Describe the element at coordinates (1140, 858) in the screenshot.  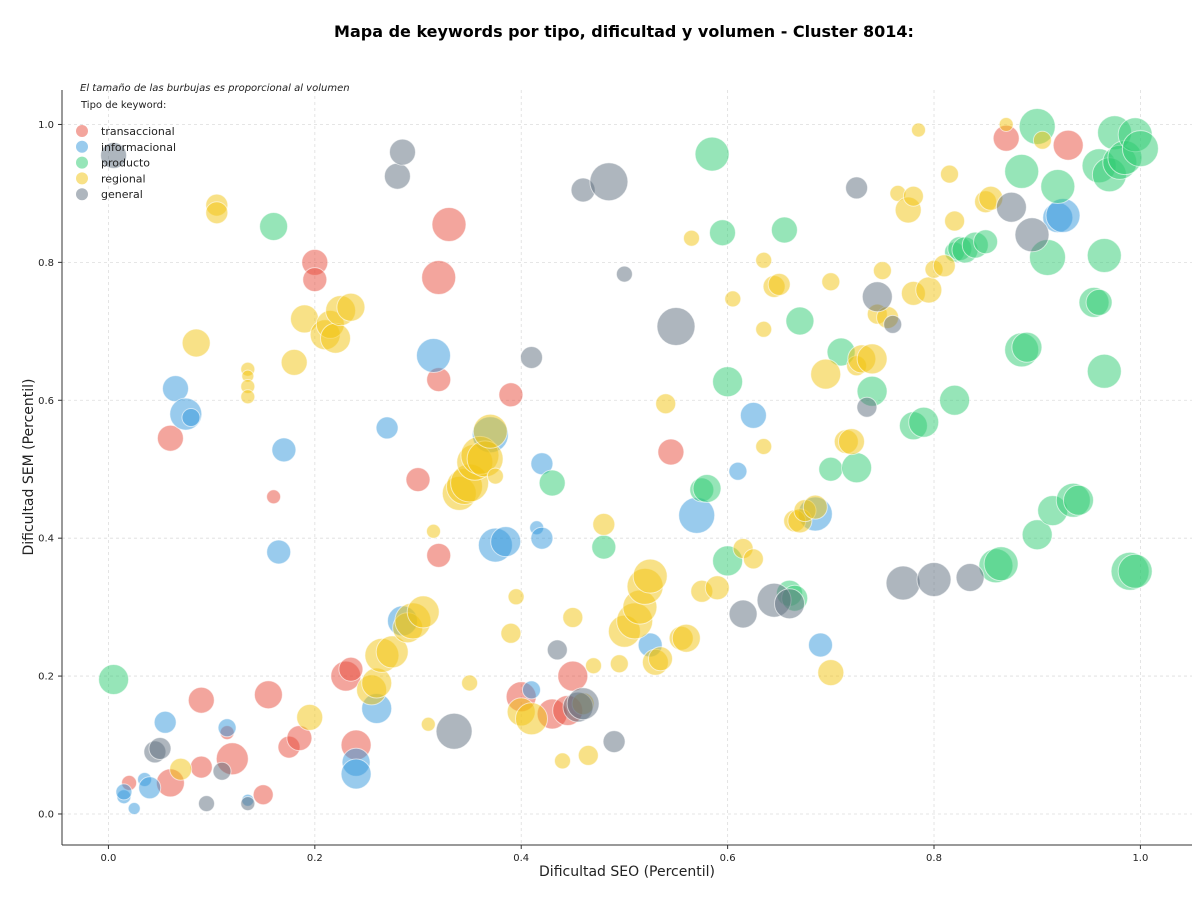
I see `x-tick-label-5: 1.0` at that location.